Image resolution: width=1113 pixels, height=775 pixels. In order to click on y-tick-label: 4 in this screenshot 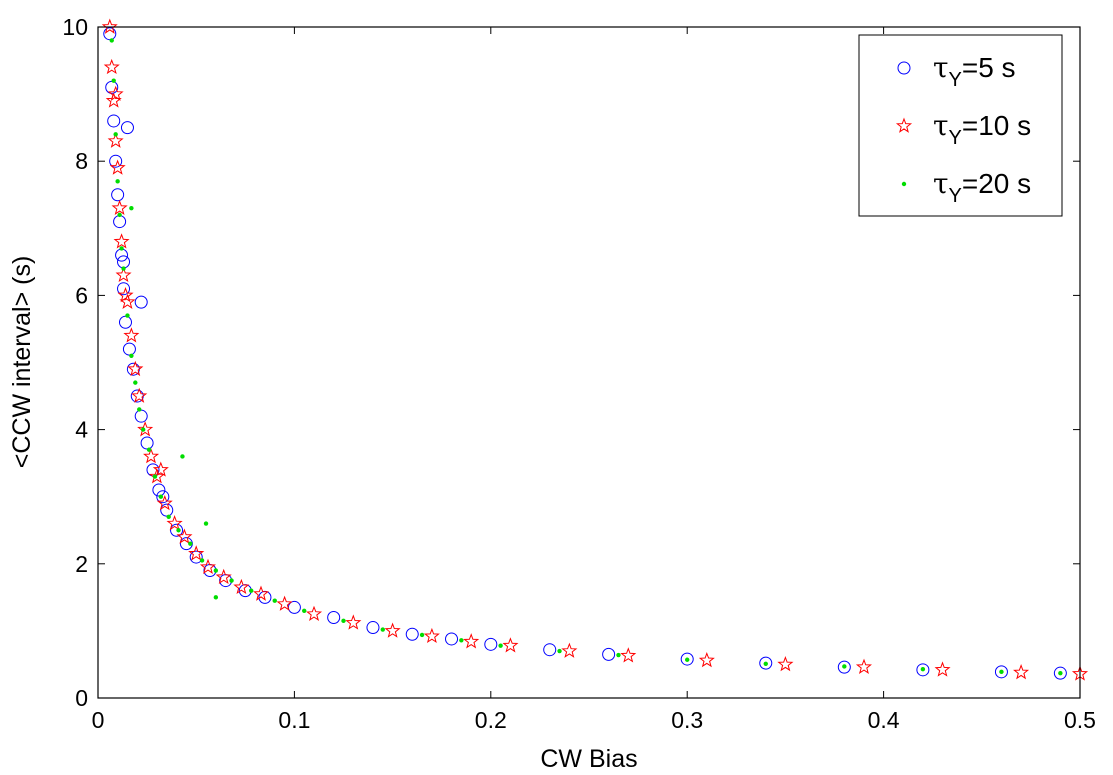, I will do `click(81, 430)`.